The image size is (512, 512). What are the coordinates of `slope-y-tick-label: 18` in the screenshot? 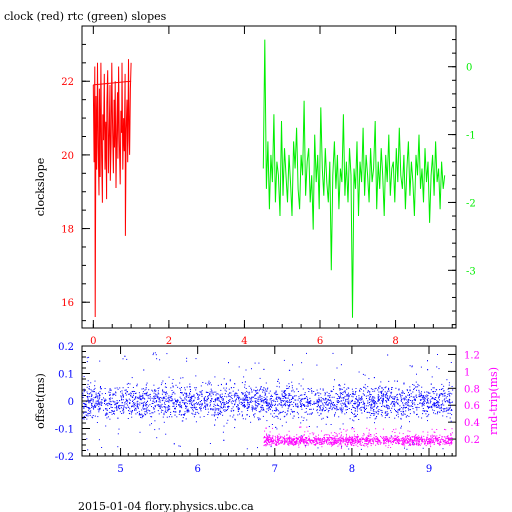 It's located at (67, 230).